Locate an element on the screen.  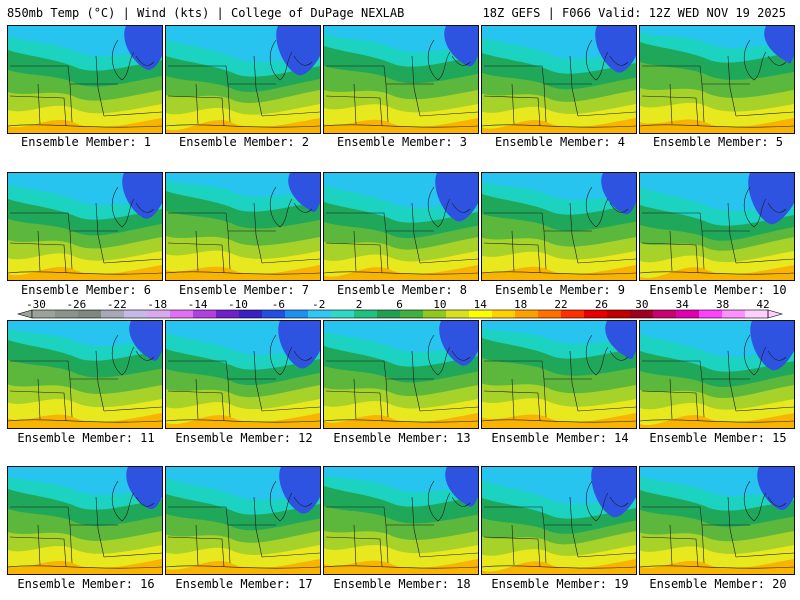
ensemble-member-label: Ensemble Member: 15 is located at coordinates (718, 438).